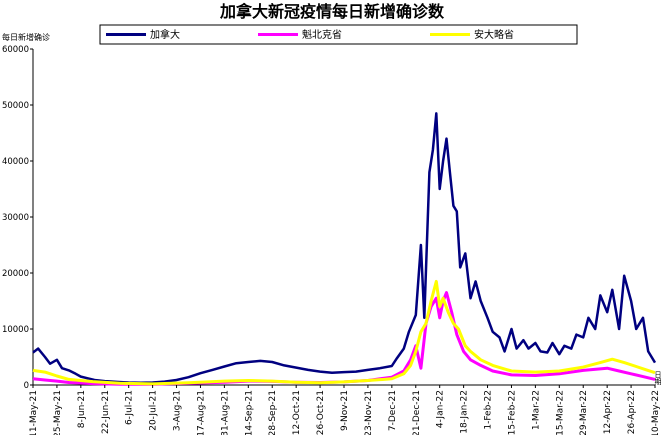  I want to click on x-tick-label: 3-Aug-21, so click(178, 410).